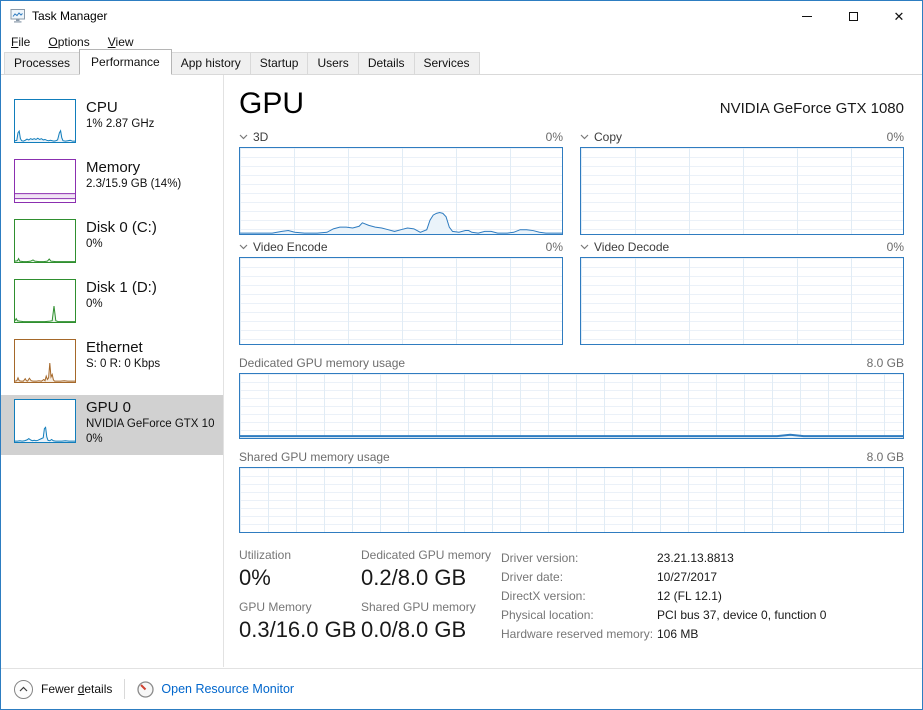 The height and width of the screenshot is (710, 923). I want to click on disk1-detail: 0%, so click(94, 304).